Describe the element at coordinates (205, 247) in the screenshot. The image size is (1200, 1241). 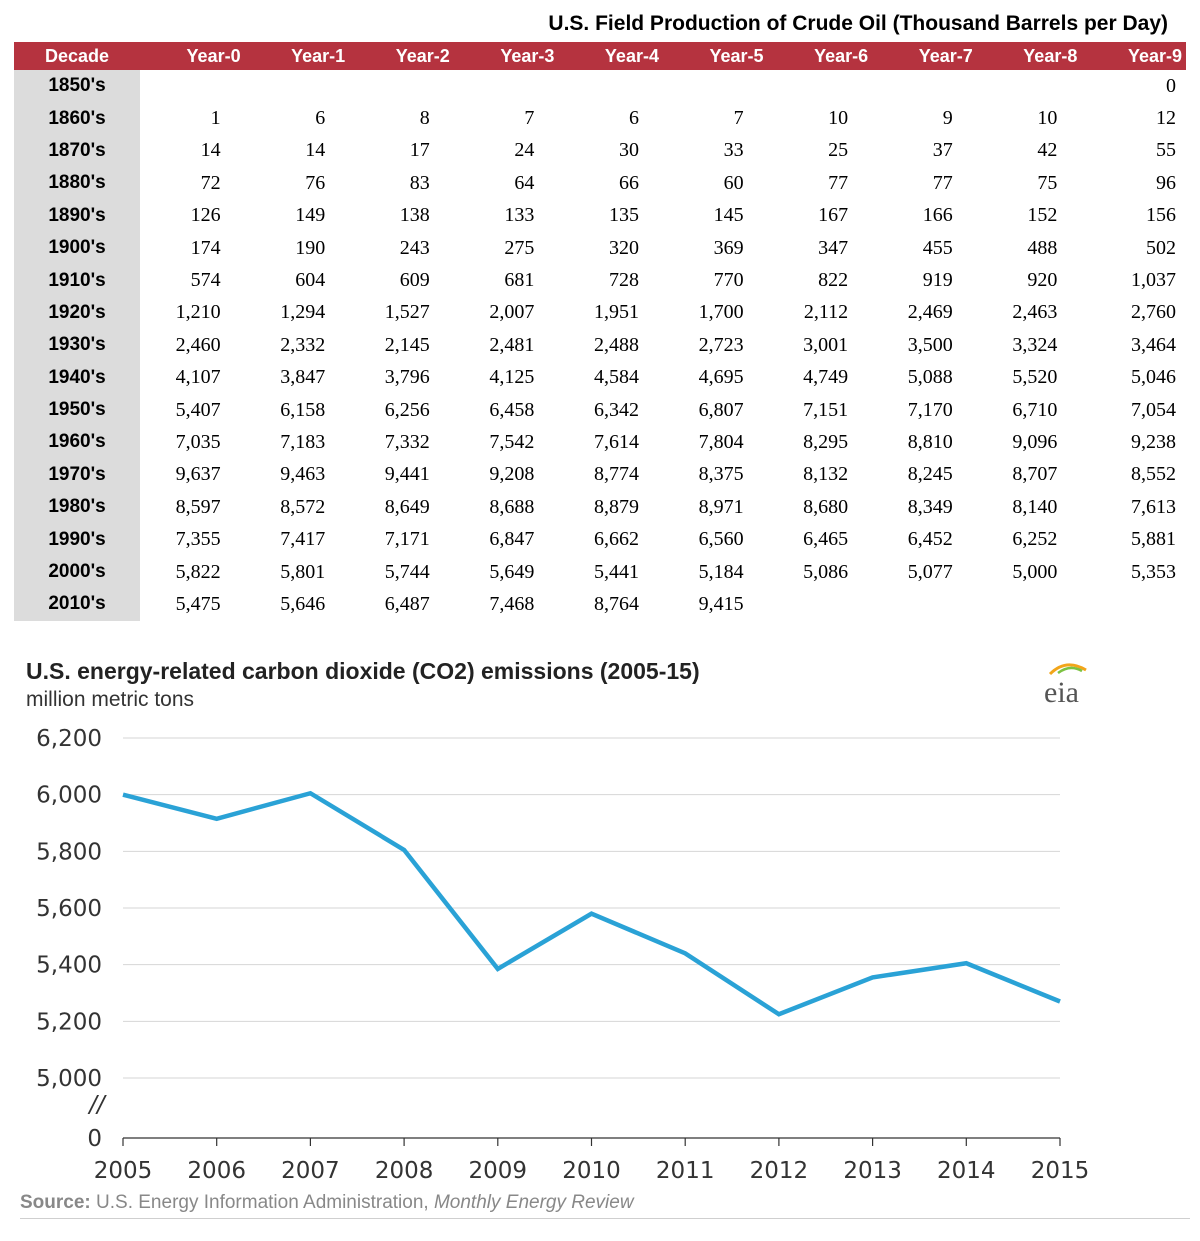
I see `value-cell: 174` at that location.